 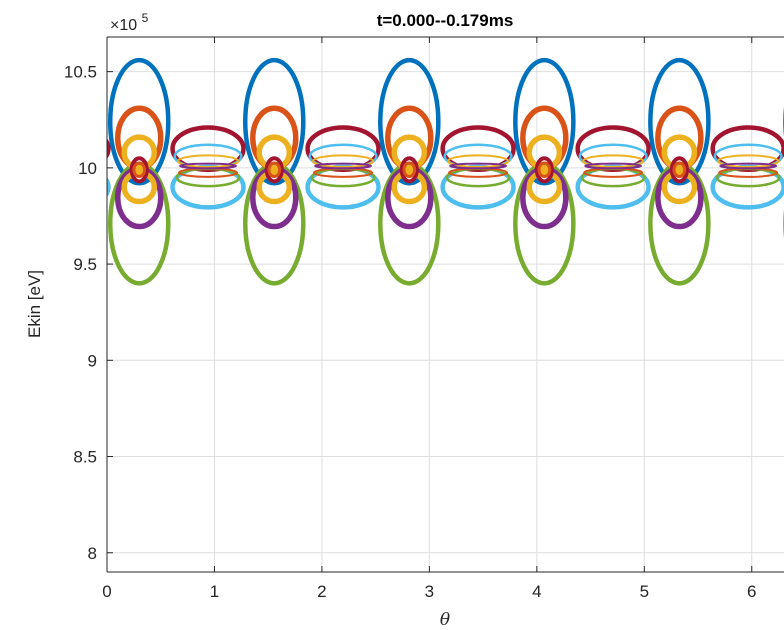 I want to click on x-axis-label: θ, so click(x=445, y=620).